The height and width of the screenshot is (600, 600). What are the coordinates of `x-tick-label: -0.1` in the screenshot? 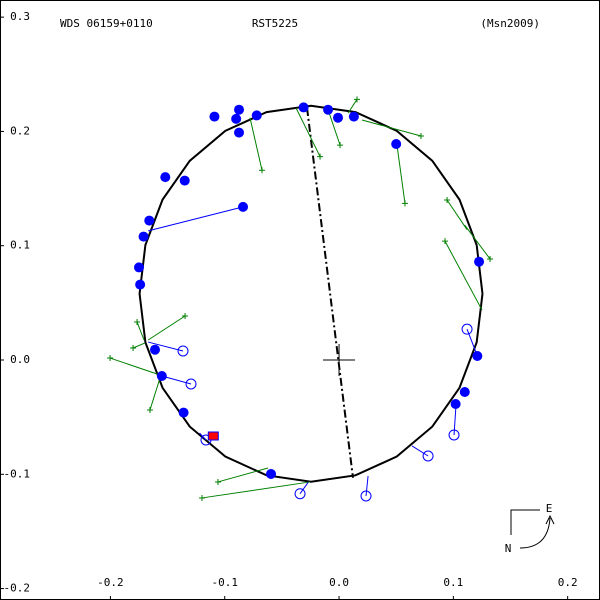 It's located at (224, 582).